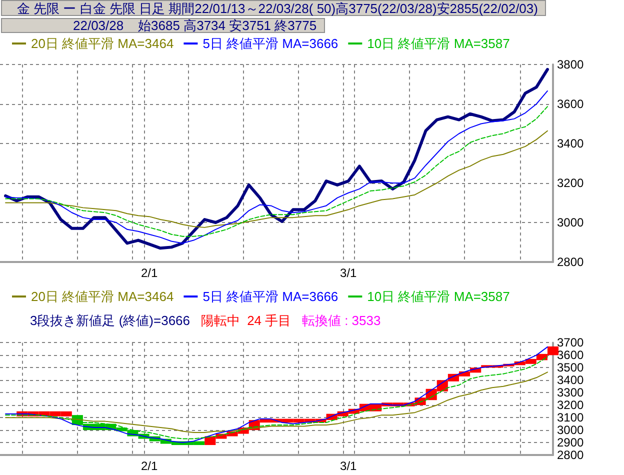 The image size is (624, 475). What do you see at coordinates (570, 417) in the screenshot?
I see `y-tick-label: 3100` at bounding box center [570, 417].